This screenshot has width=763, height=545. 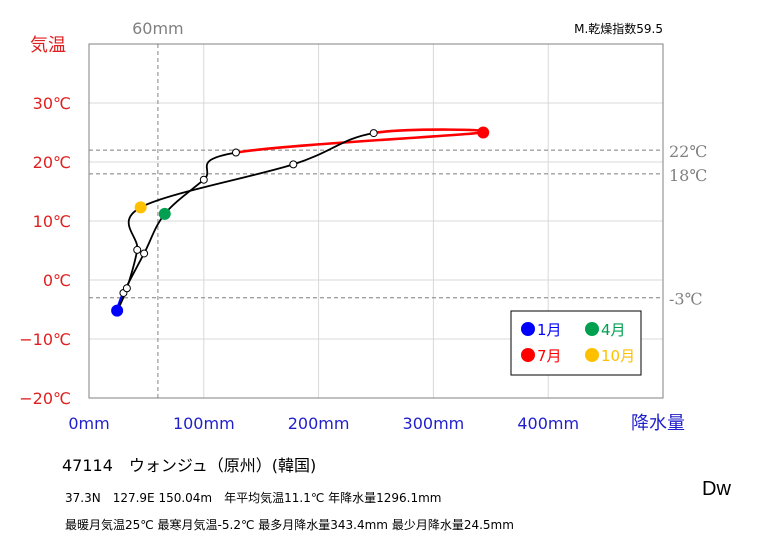 I want to click on legend: 1月 4月 7月 10月, so click(x=576, y=343).